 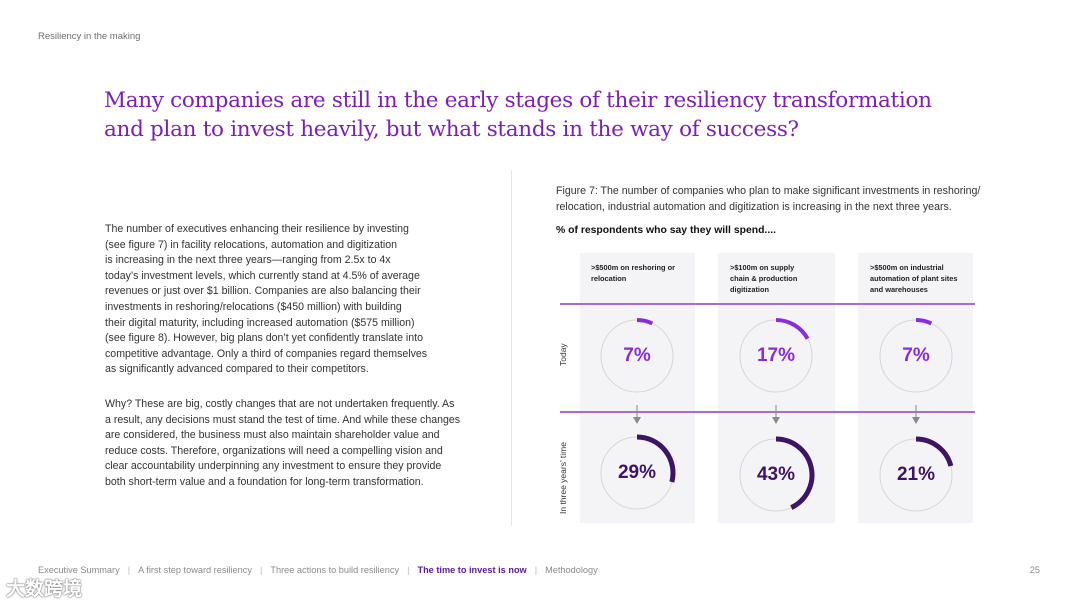 I want to click on donut-future-digitization: 43%, so click(x=776, y=475).